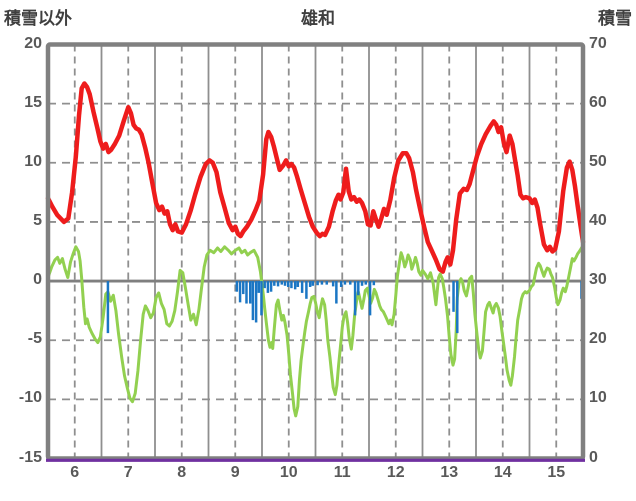 The height and width of the screenshot is (501, 636). What do you see at coordinates (235, 472) in the screenshot?
I see `x-axis-tick: 9` at bounding box center [235, 472].